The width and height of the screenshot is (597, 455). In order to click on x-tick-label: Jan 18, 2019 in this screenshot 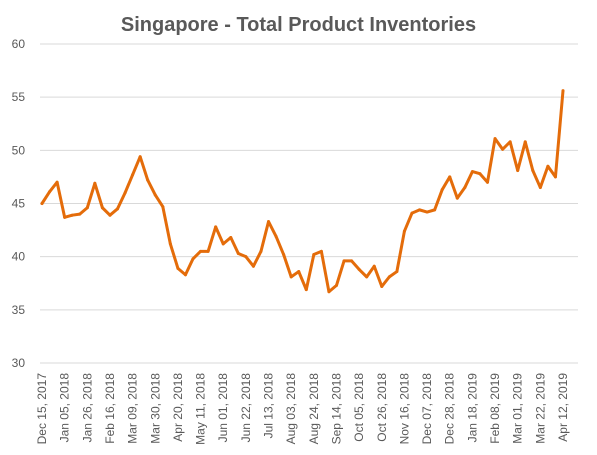, I will do `click(472, 408)`.